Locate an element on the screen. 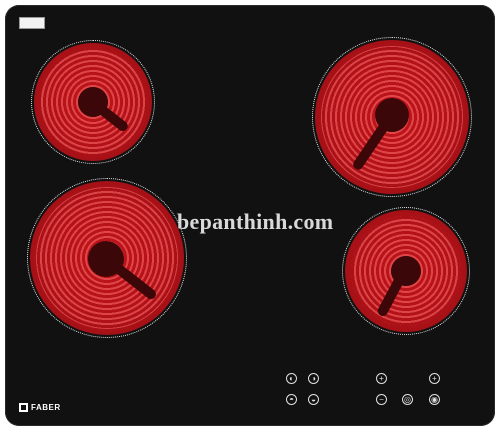  cooking-zone-top-right is located at coordinates (392, 117).